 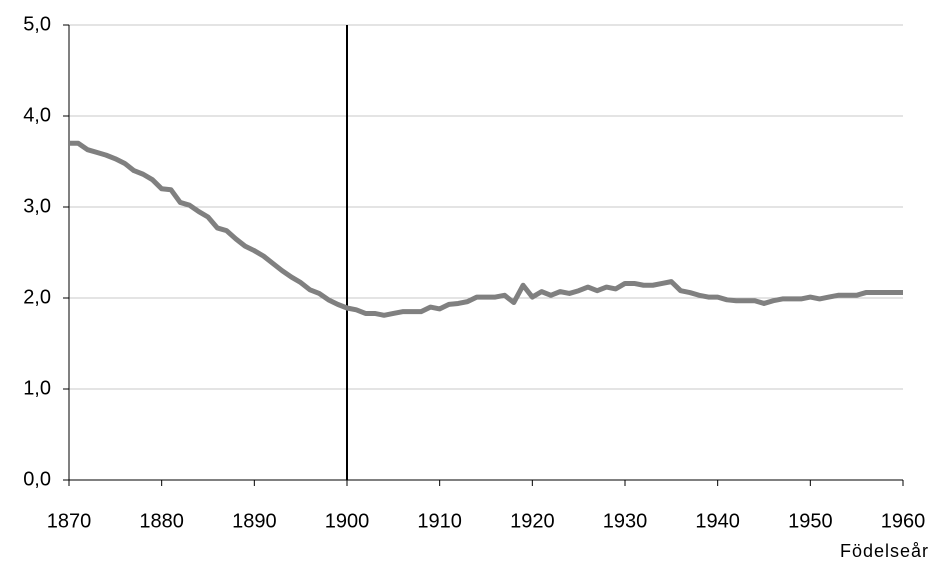 What do you see at coordinates (37, 206) in the screenshot?
I see `y-tick-label: 3,0` at bounding box center [37, 206].